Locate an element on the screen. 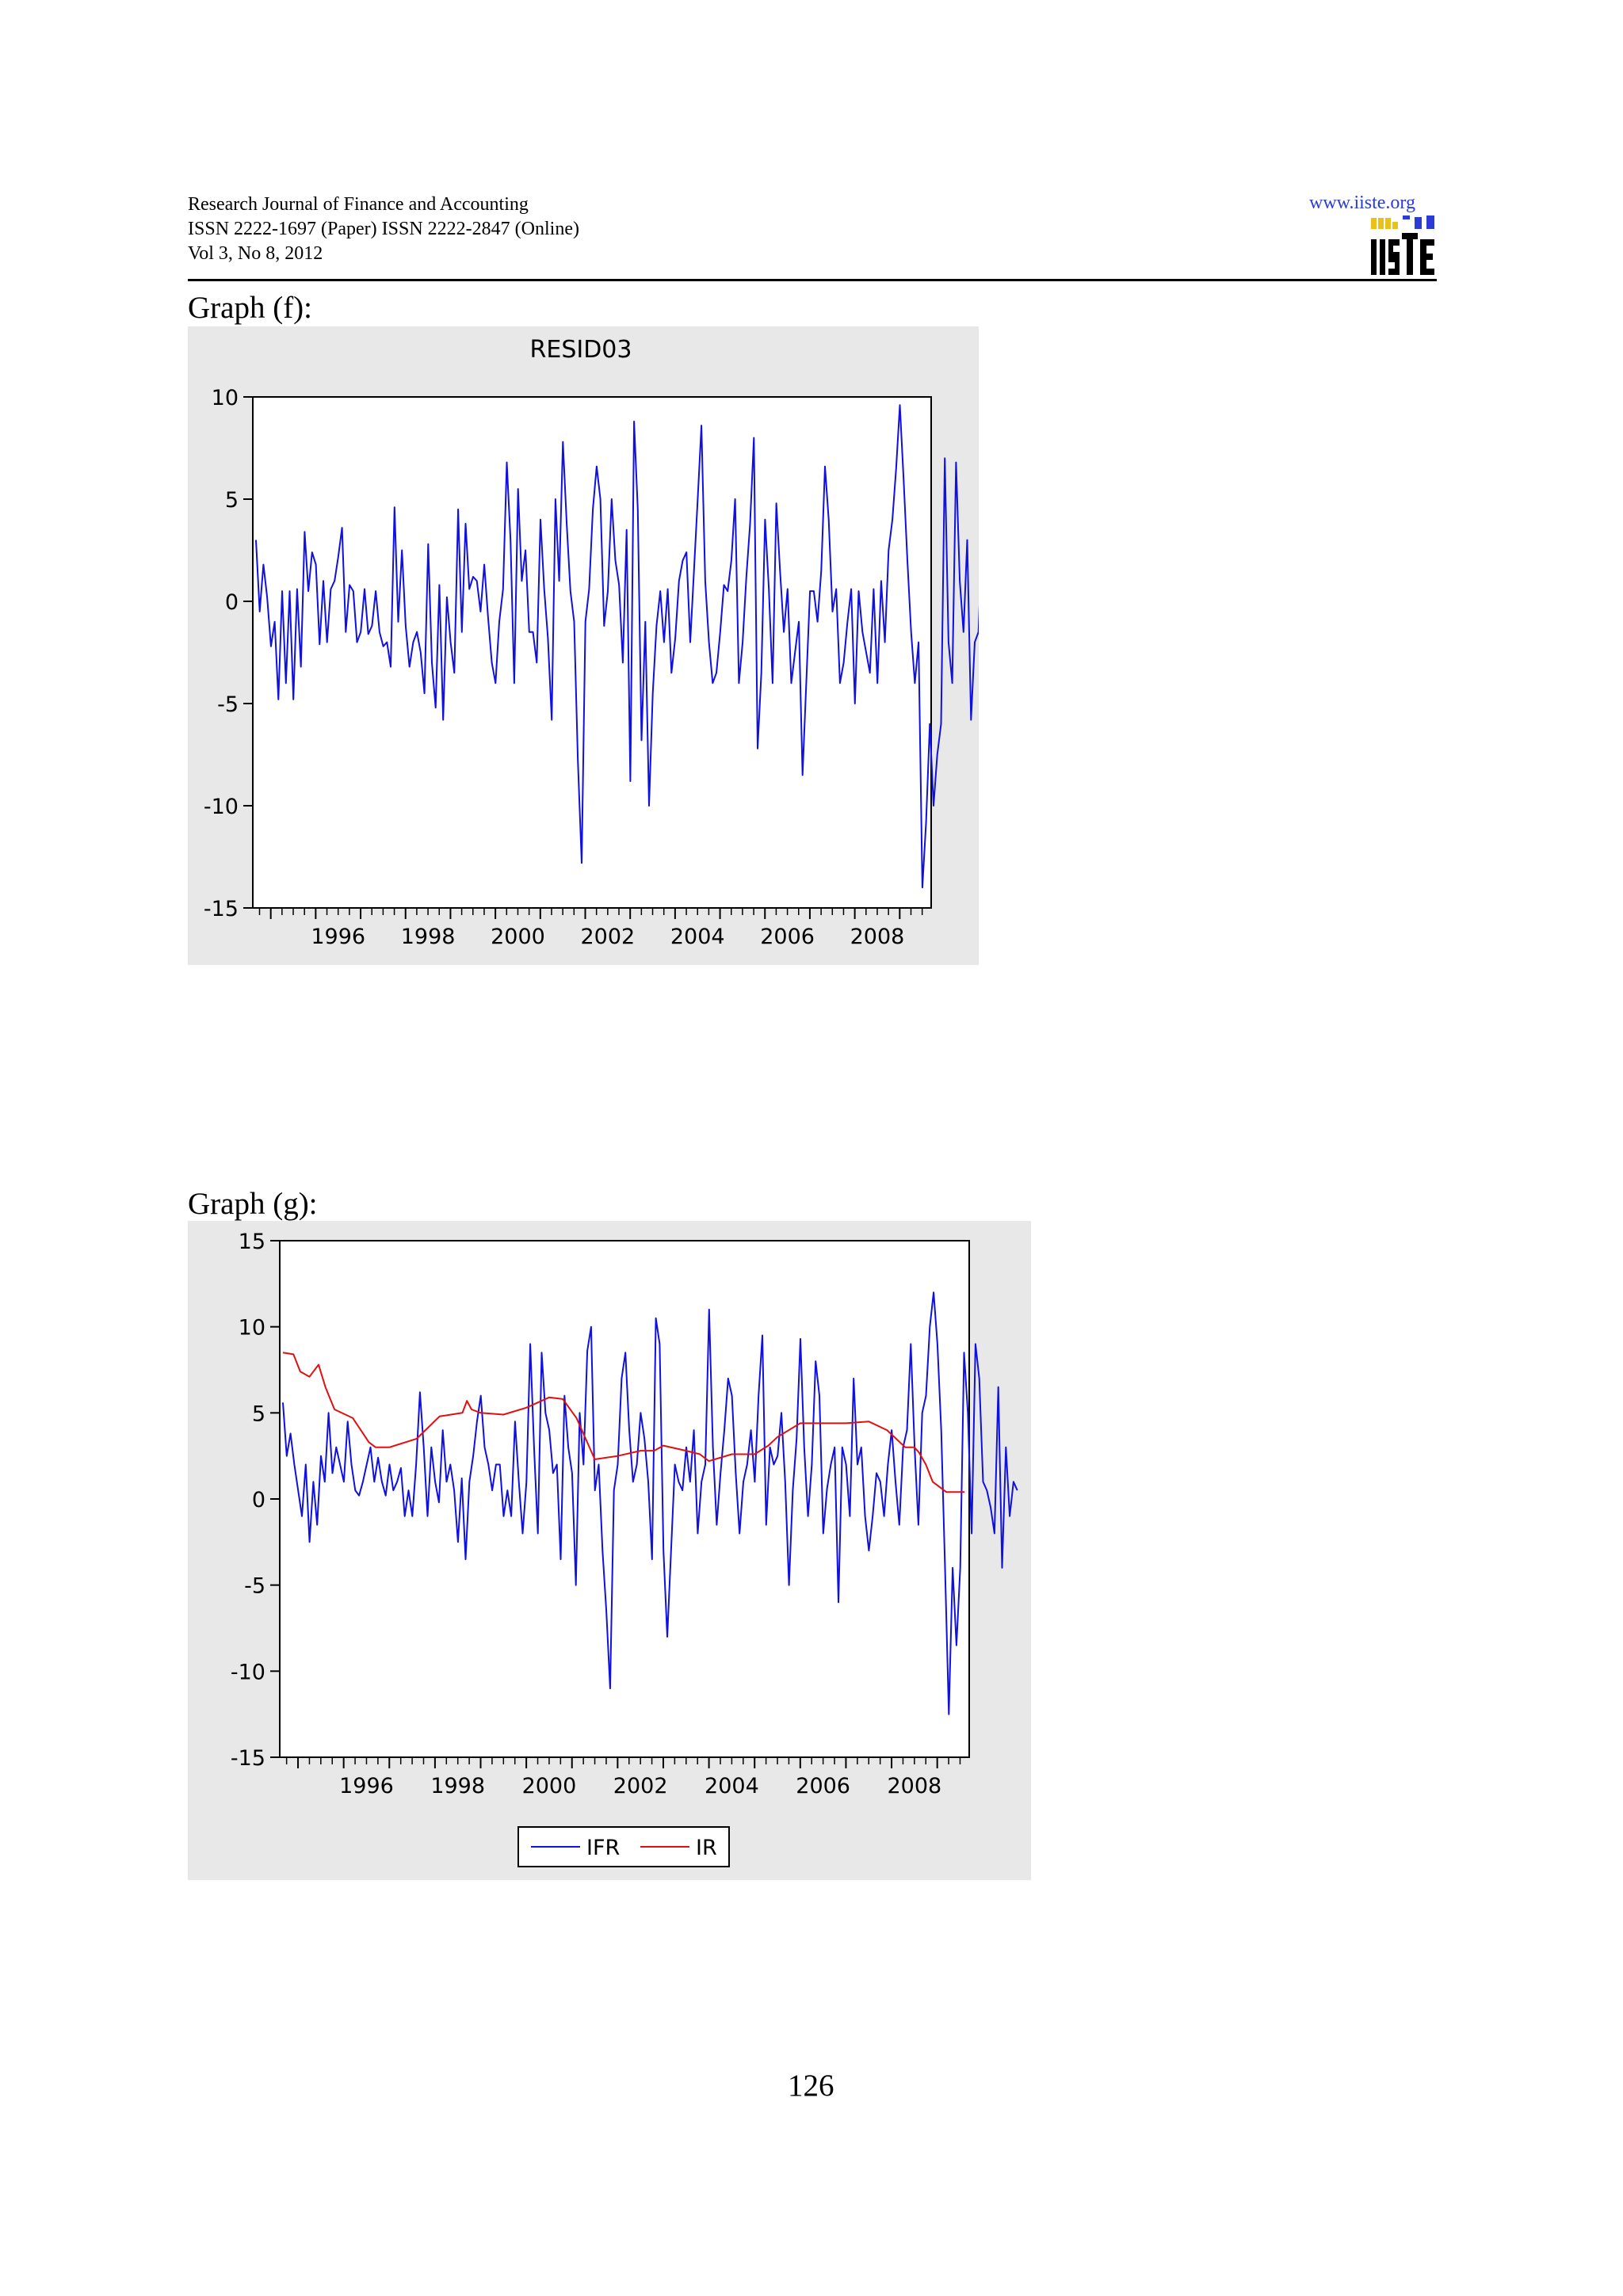 The image size is (1623, 2296). page-number: 126 is located at coordinates (811, 2086).